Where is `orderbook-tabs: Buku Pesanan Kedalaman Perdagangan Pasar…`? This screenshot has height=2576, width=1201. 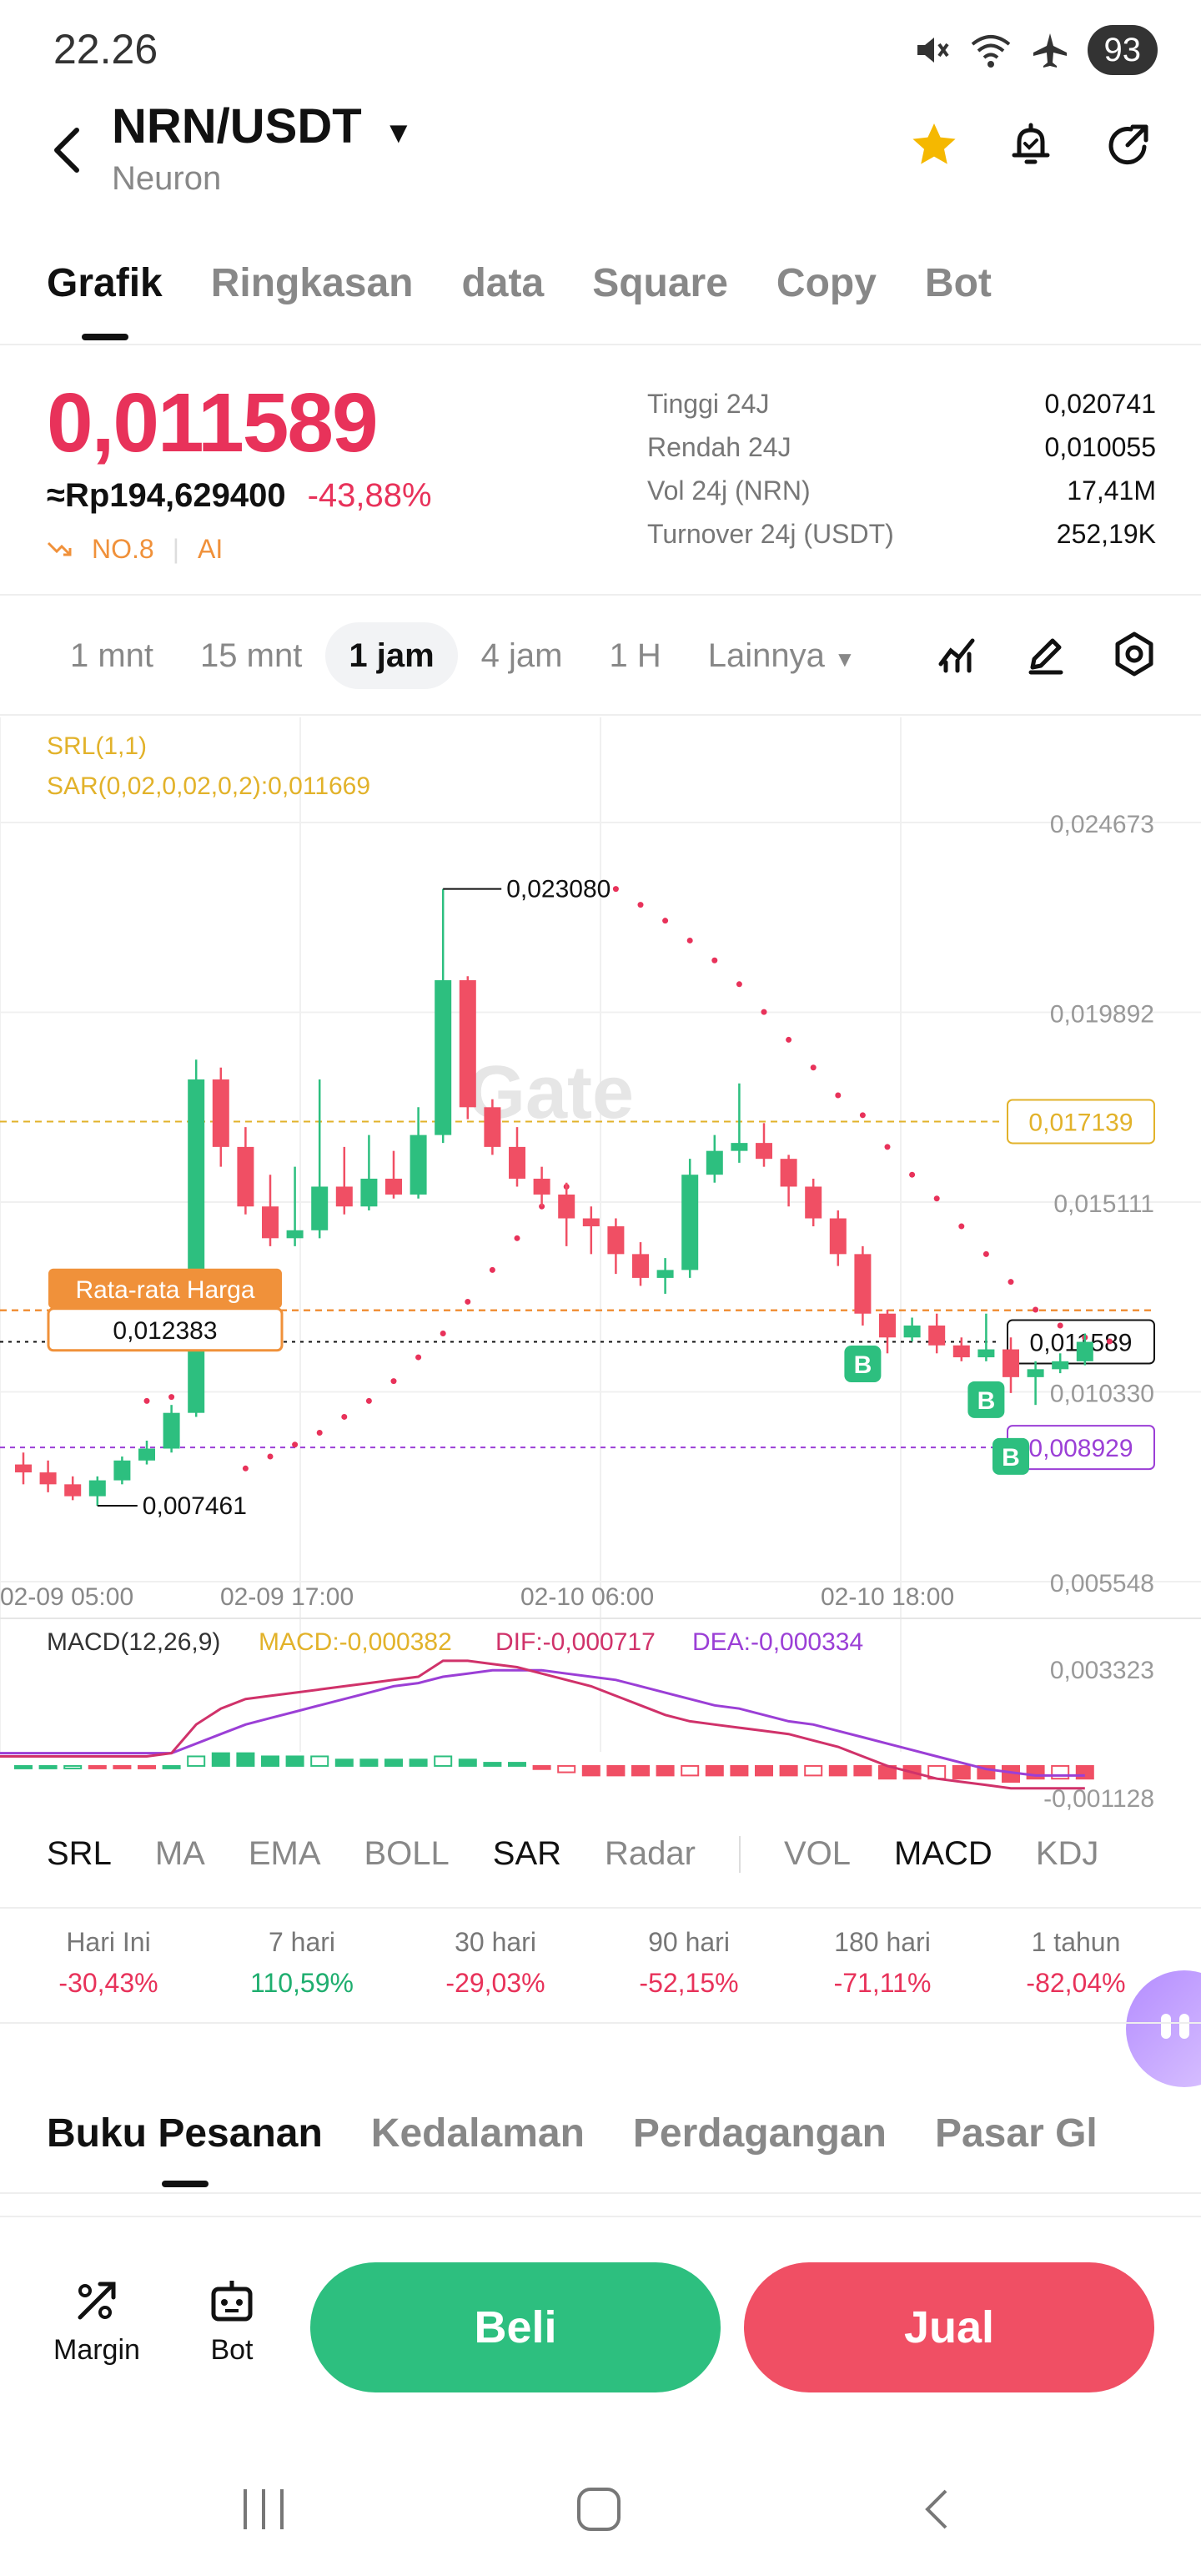
orderbook-tabs: Buku Pesanan Kedalaman Perdagangan Pasar… is located at coordinates (573, 2133).